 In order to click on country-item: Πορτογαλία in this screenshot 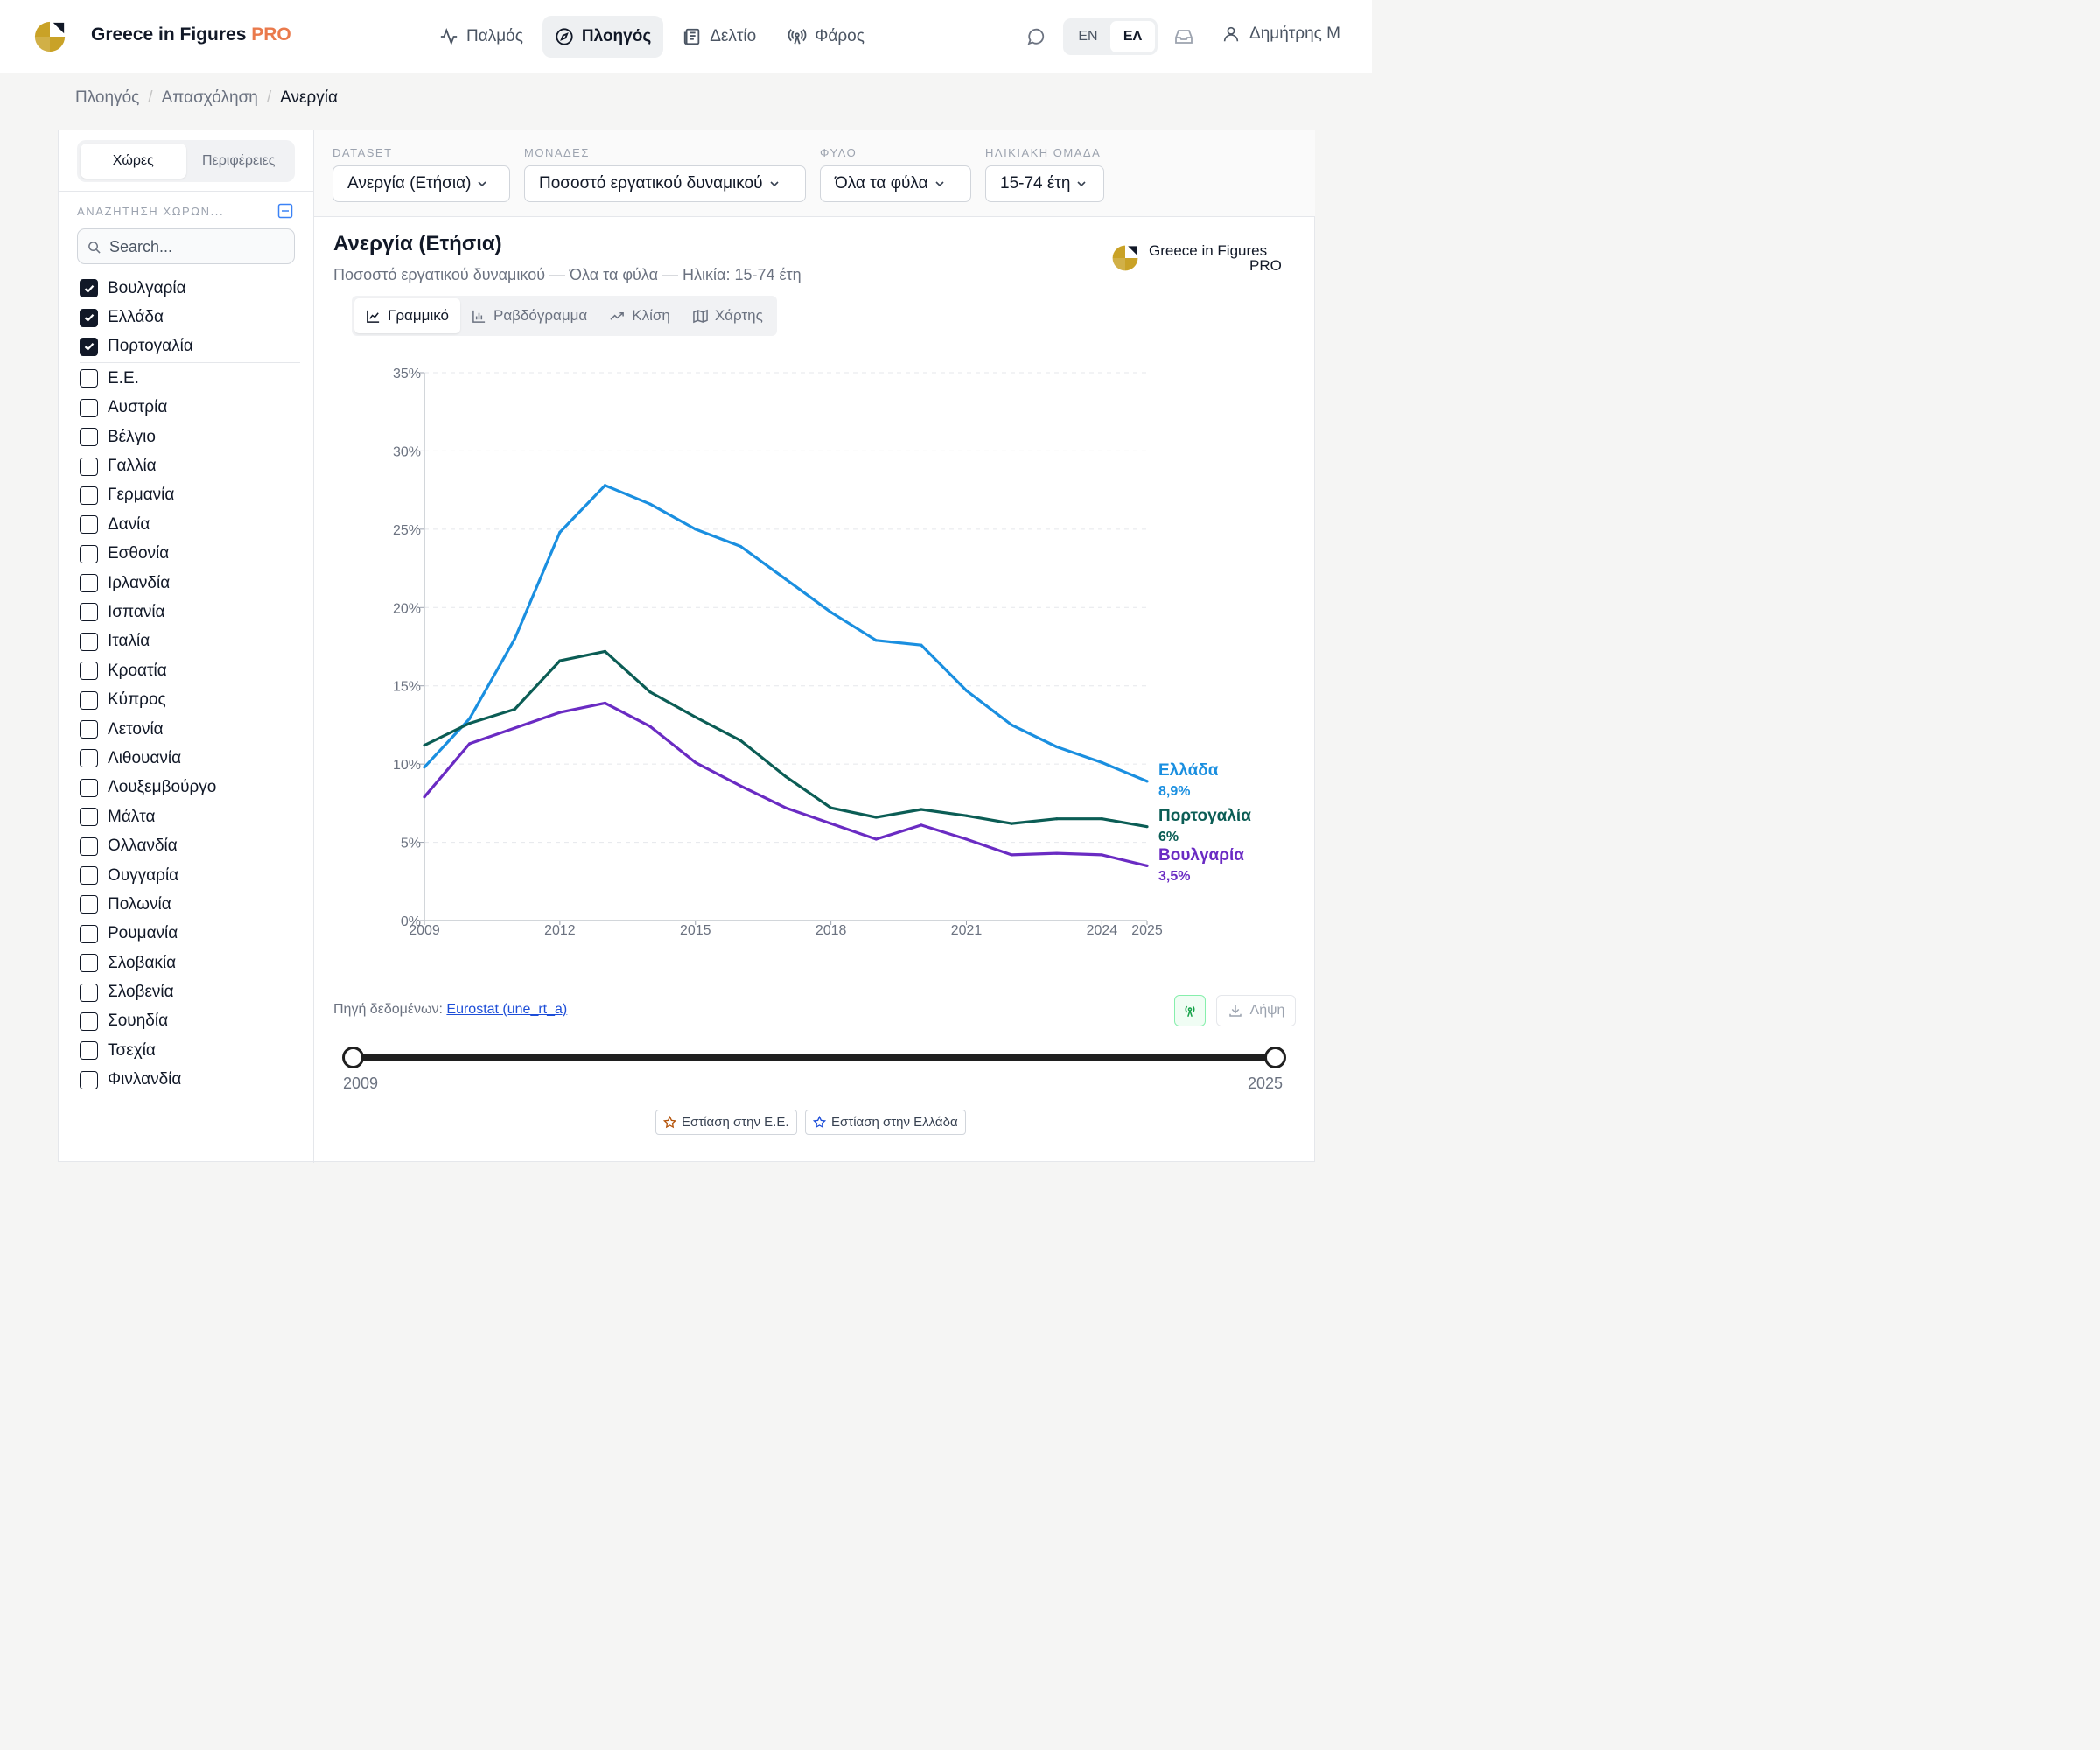, I will do `click(190, 346)`.